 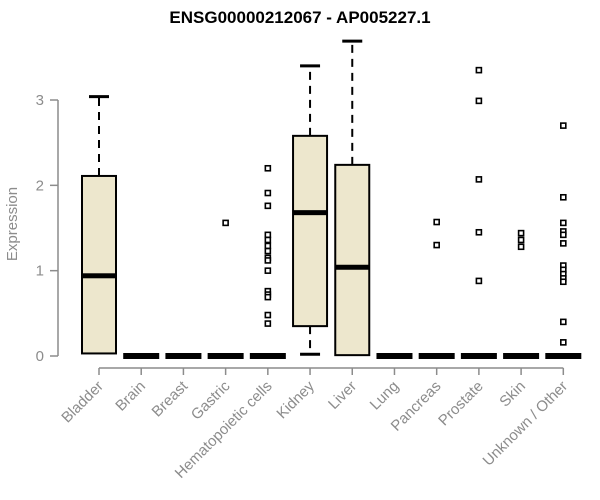 I want to click on box-kidney, so click(x=310, y=231).